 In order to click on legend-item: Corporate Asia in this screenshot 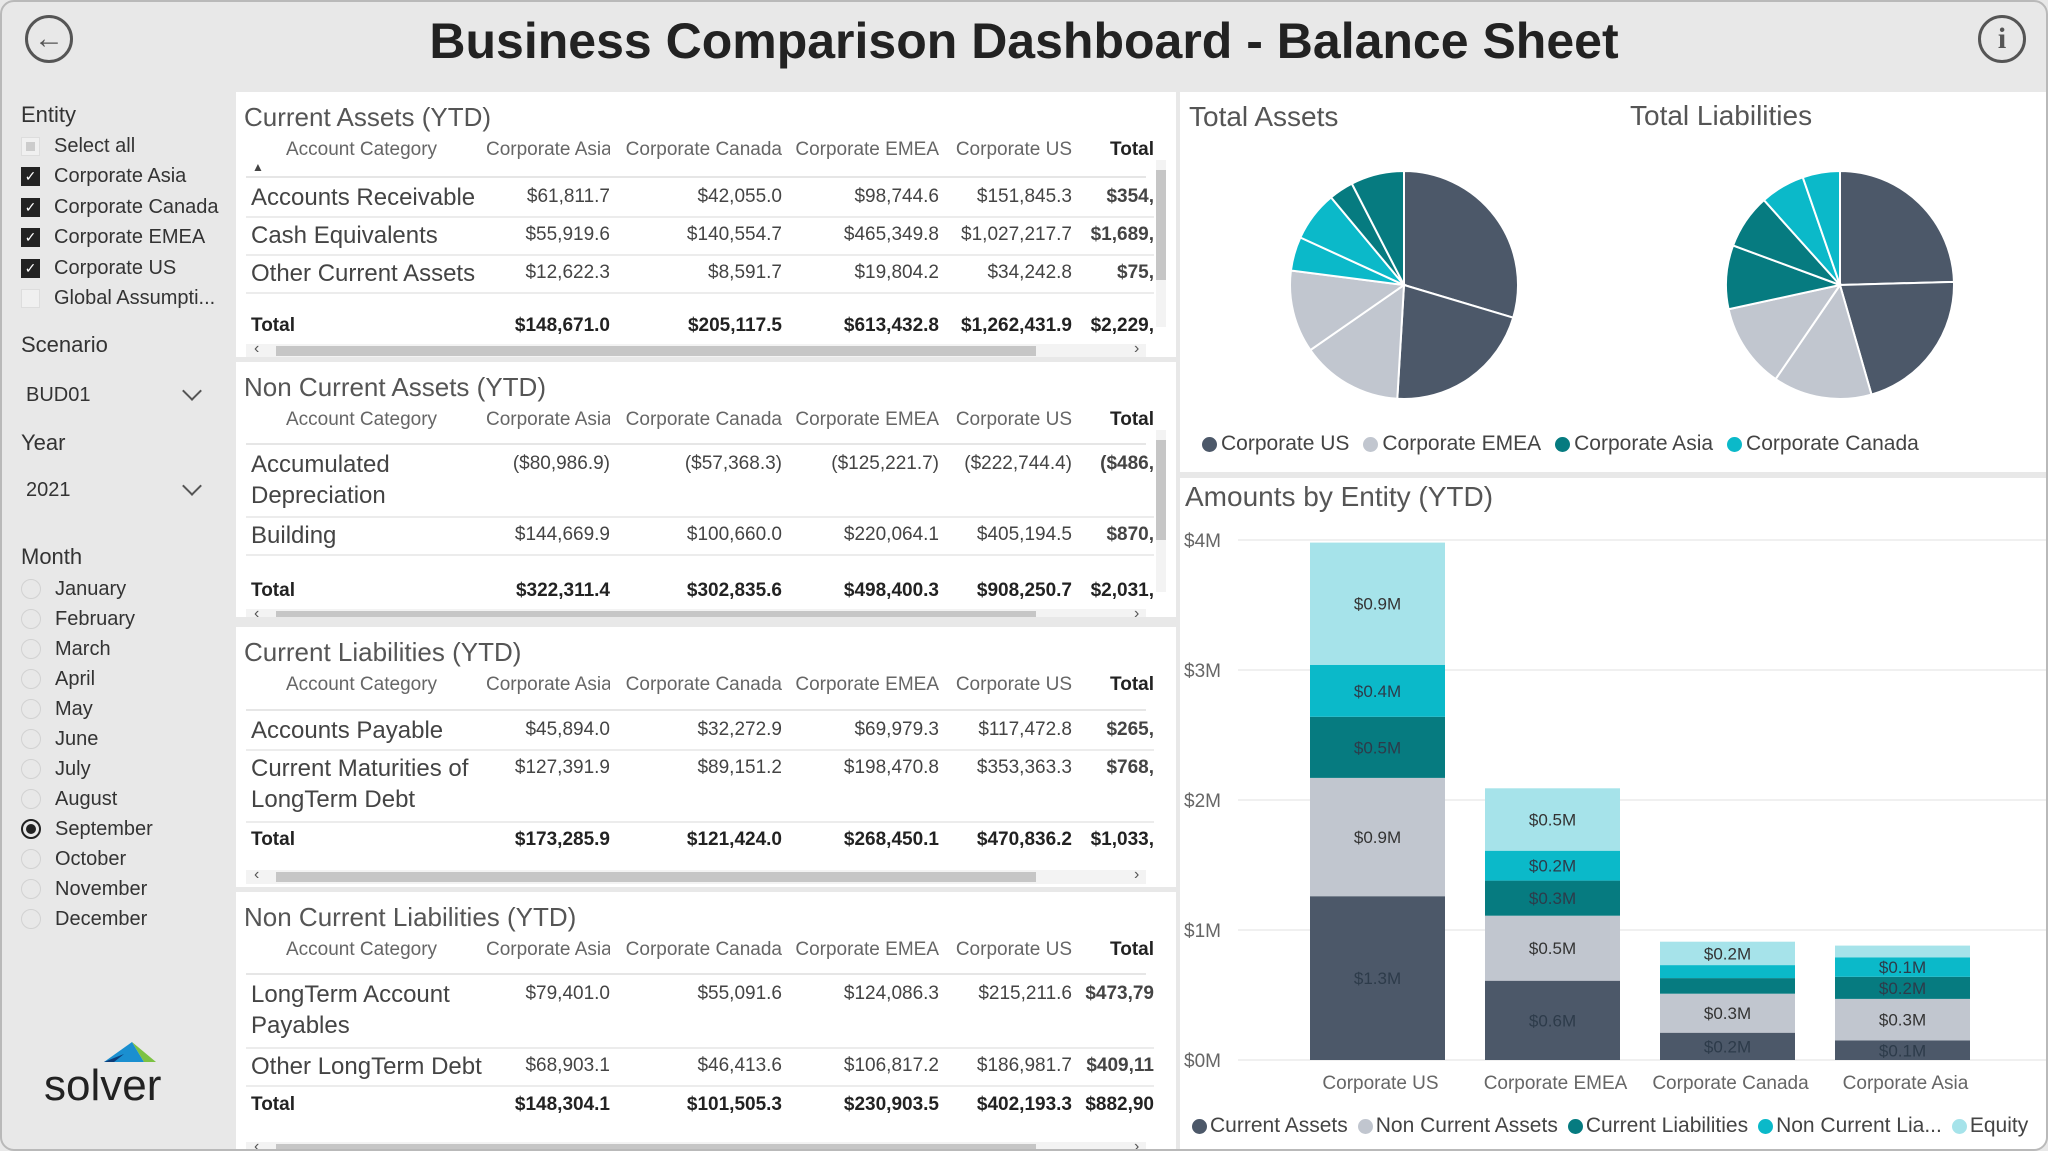, I will do `click(1634, 444)`.